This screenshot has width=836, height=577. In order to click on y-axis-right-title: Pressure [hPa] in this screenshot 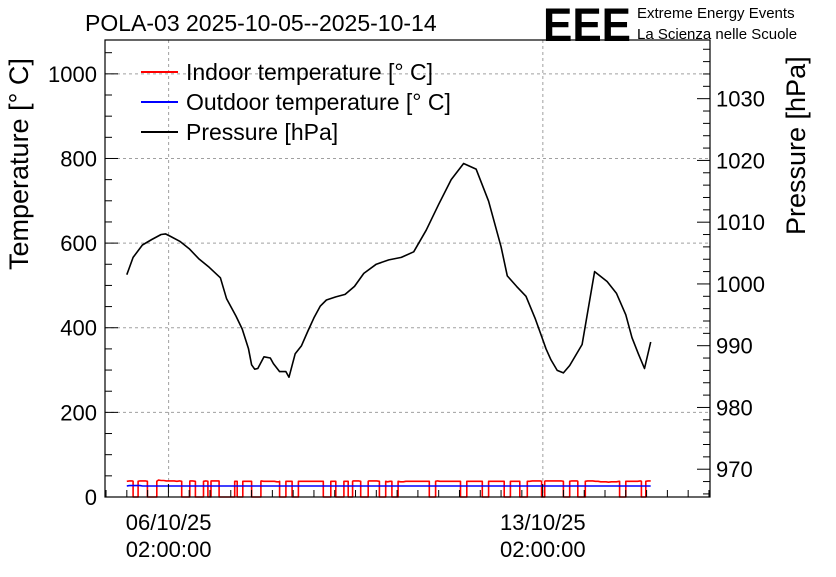, I will do `click(796, 145)`.